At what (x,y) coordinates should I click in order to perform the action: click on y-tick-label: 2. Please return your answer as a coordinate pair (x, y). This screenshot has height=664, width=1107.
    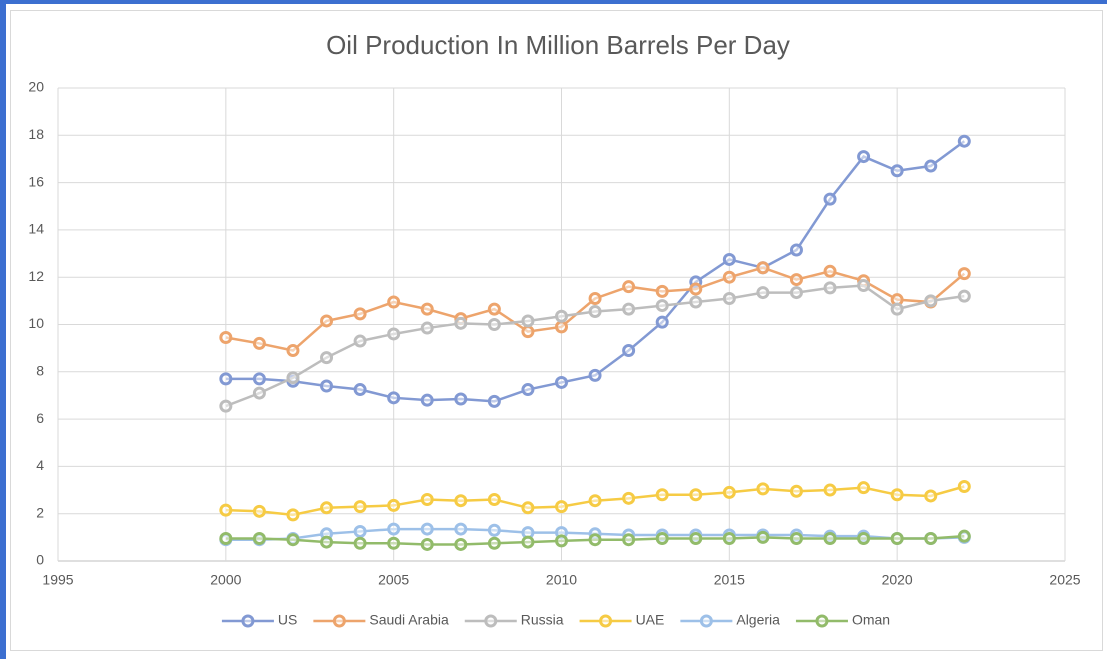
    Looking at the image, I should click on (40, 512).